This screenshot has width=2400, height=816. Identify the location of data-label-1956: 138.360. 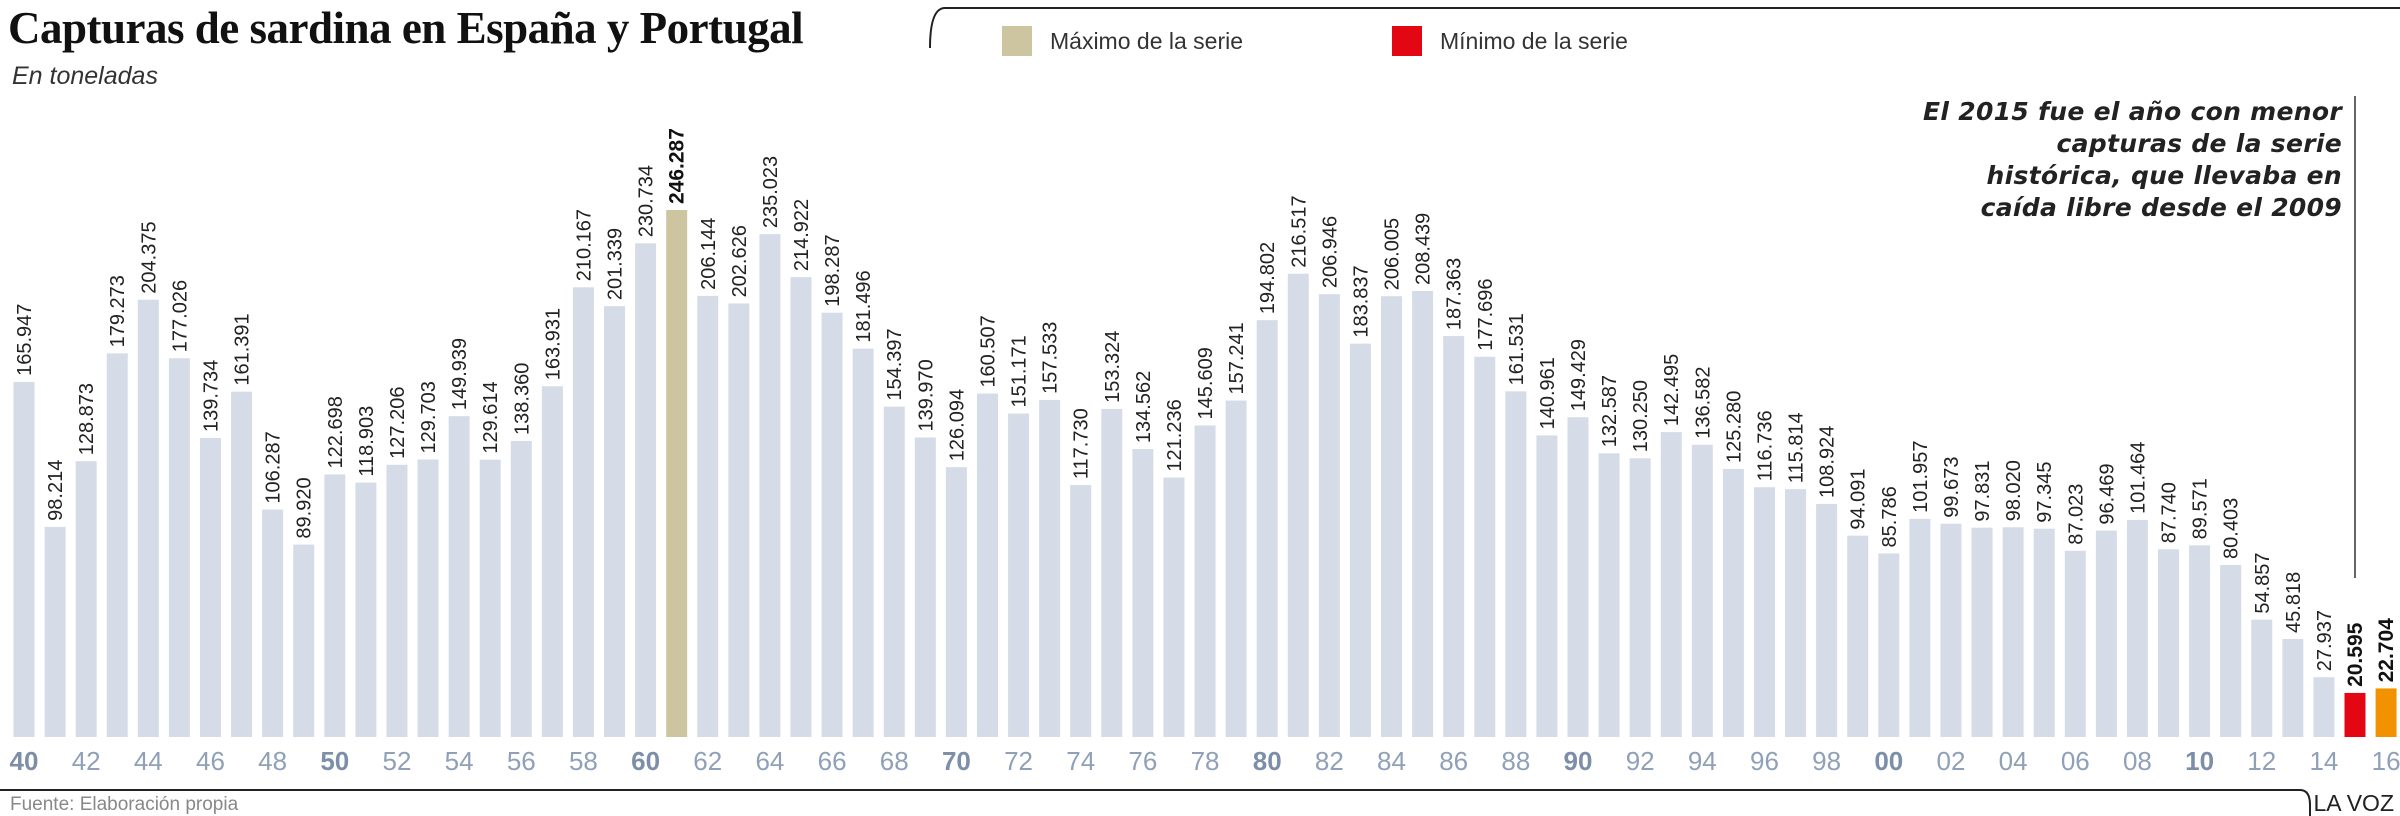
(522, 399).